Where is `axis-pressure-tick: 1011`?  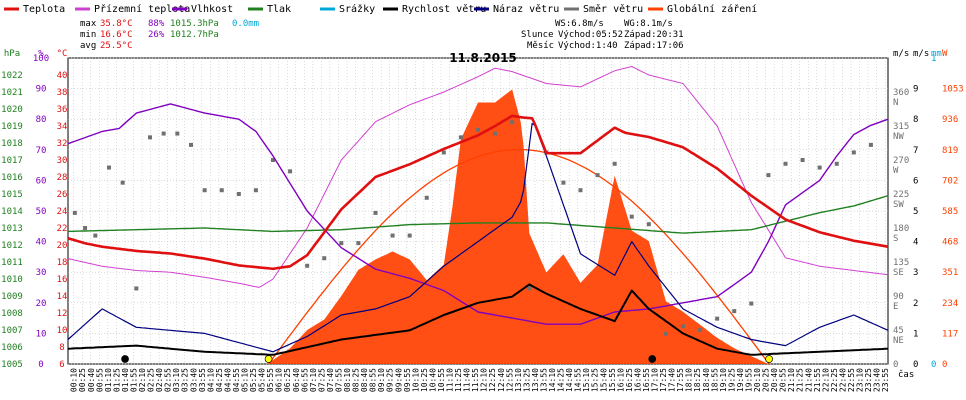
axis-pressure-tick: 1011 is located at coordinates (12, 263).